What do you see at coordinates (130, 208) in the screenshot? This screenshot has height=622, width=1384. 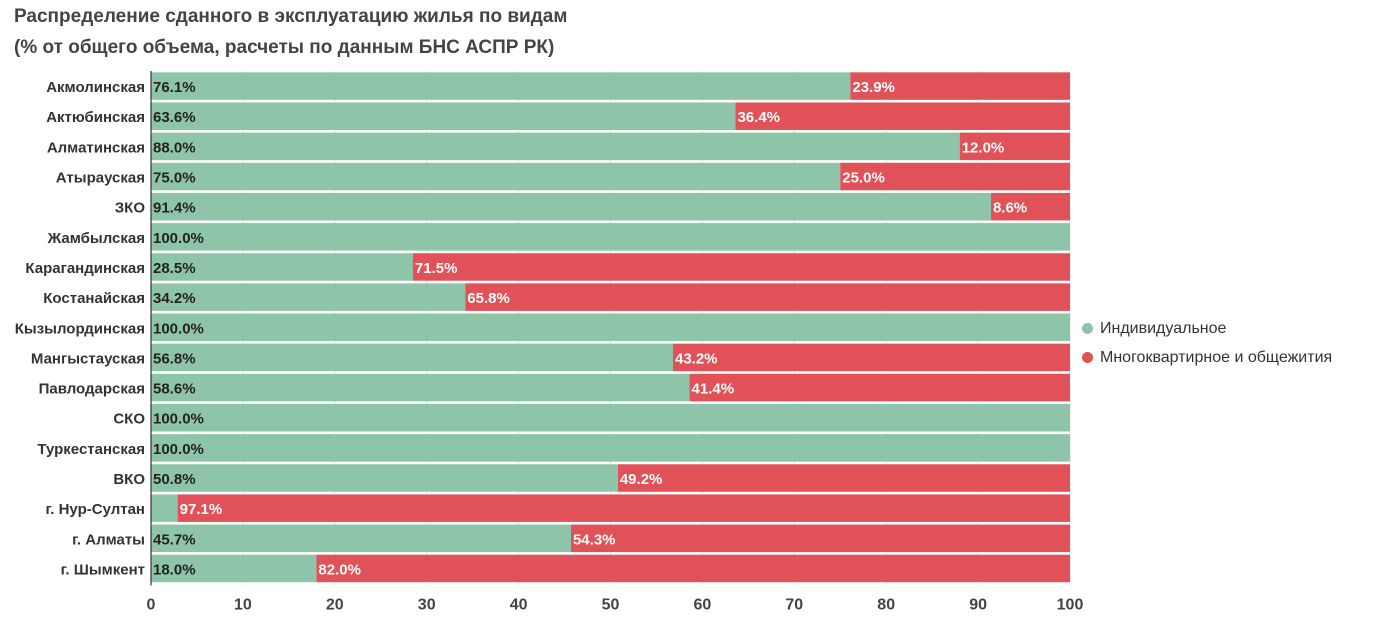 I see `category-label: ЗКО` at bounding box center [130, 208].